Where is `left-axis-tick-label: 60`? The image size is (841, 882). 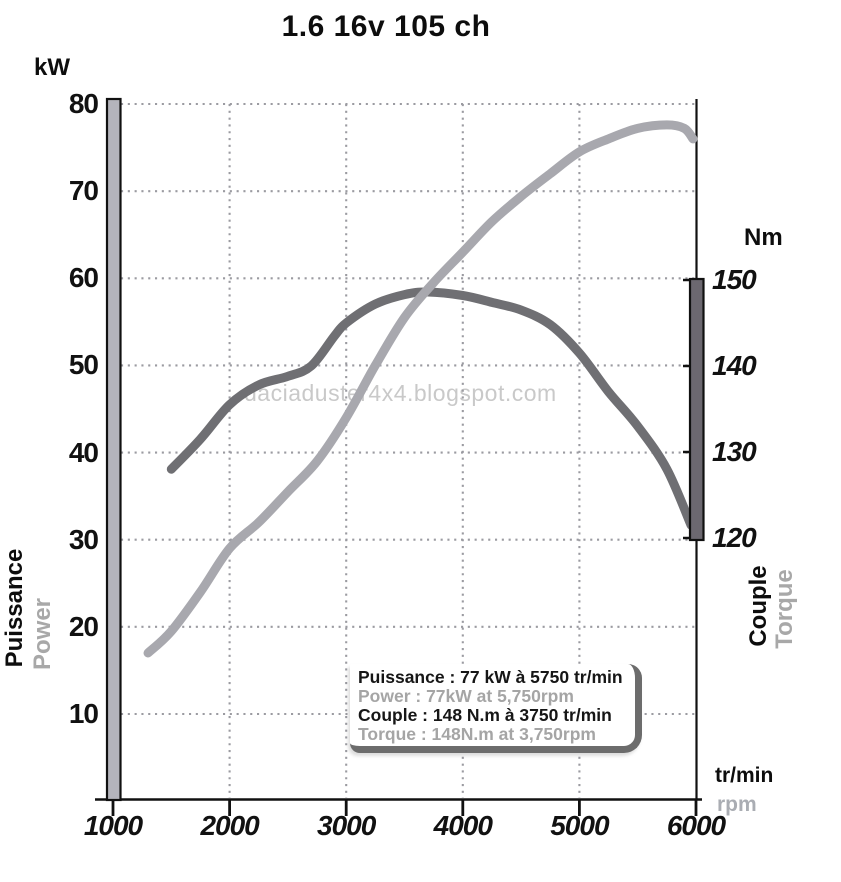
left-axis-tick-label: 60 is located at coordinates (83, 278).